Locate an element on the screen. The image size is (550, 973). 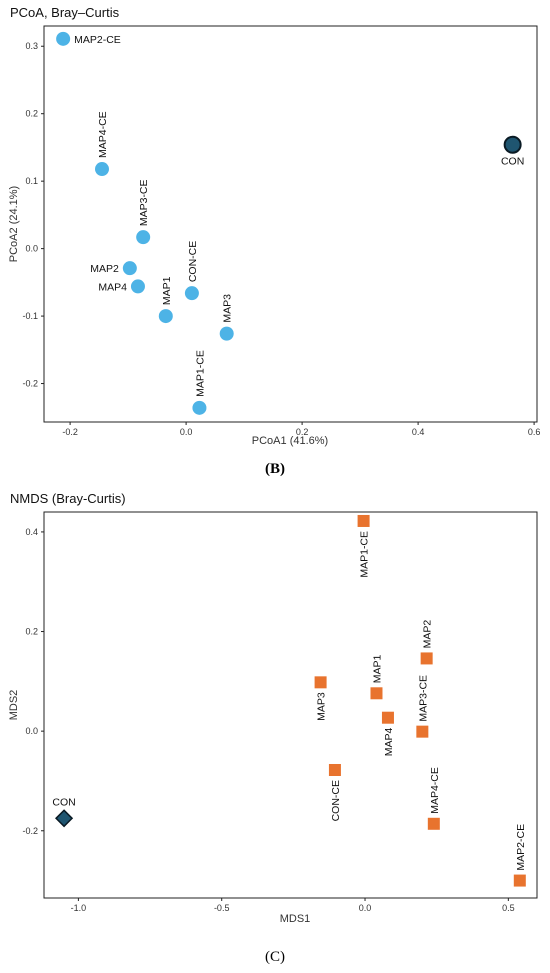
nmds-x-axis-label: MDS1 is located at coordinates (295, 919).